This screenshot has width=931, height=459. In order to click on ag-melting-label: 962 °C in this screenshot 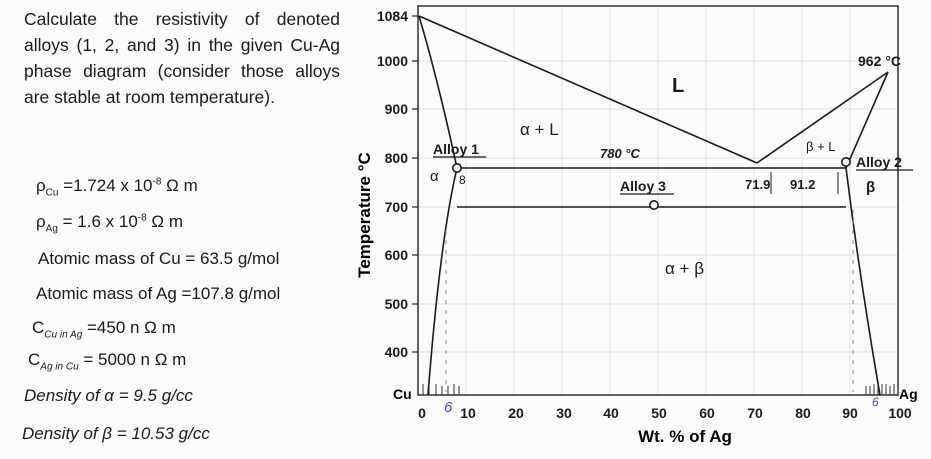, I will do `click(879, 61)`.